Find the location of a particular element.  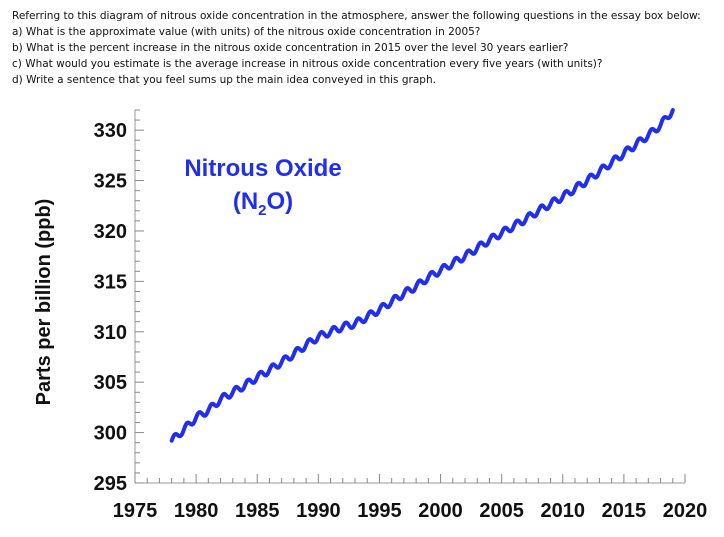

x-tick-label: 2020 is located at coordinates (685, 511).